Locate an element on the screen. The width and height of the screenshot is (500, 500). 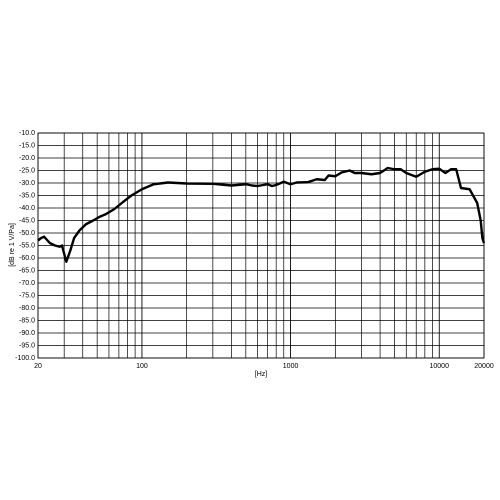
x-tick-label: 1000 is located at coordinates (291, 366).